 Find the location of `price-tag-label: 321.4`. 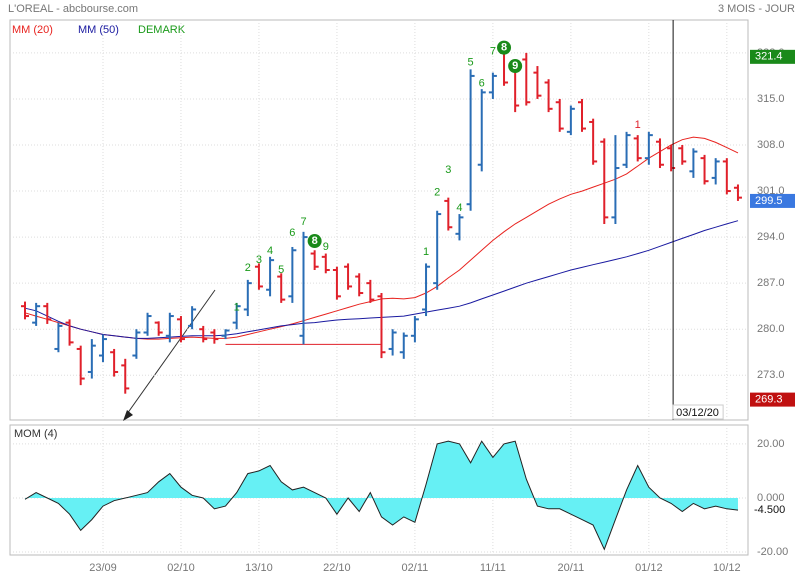

price-tag-label: 321.4 is located at coordinates (769, 57).